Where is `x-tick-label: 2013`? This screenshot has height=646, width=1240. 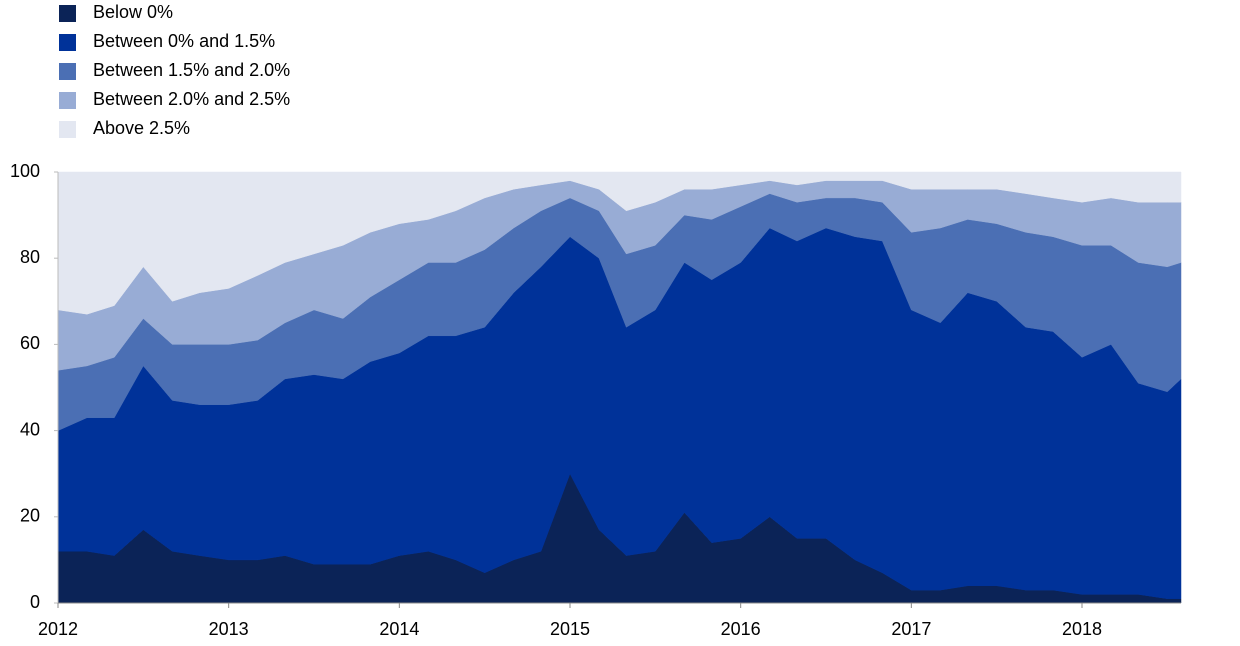 x-tick-label: 2013 is located at coordinates (229, 629).